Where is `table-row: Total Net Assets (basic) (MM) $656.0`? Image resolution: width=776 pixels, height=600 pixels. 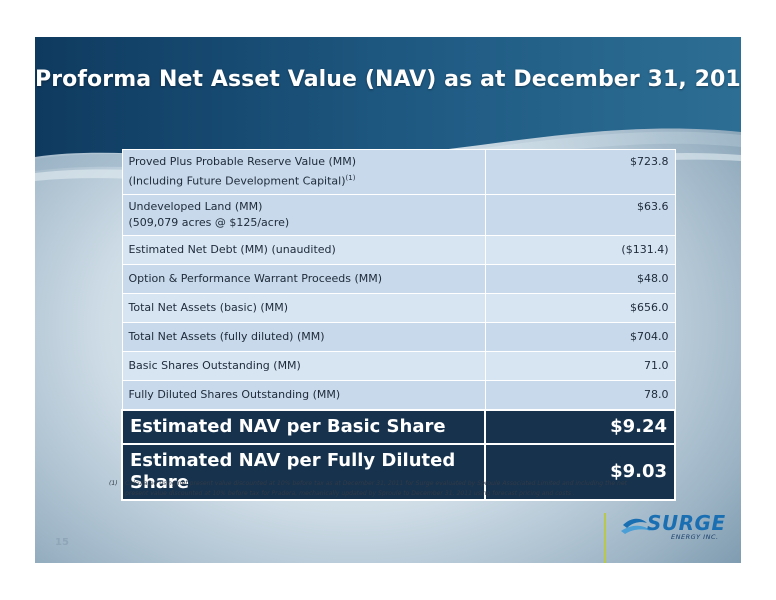 table-row: Total Net Assets (basic) (MM) $656.0 is located at coordinates (398, 307).